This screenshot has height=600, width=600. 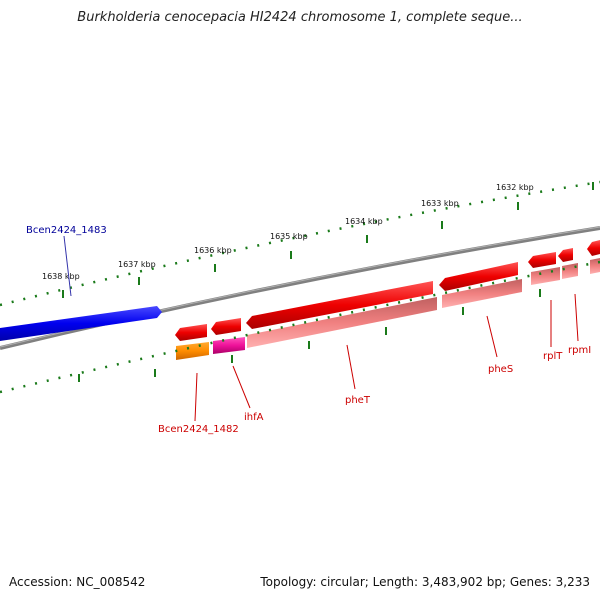 What do you see at coordinates (500, 369) in the screenshot?
I see `gene-label-phes: pheS` at bounding box center [500, 369].